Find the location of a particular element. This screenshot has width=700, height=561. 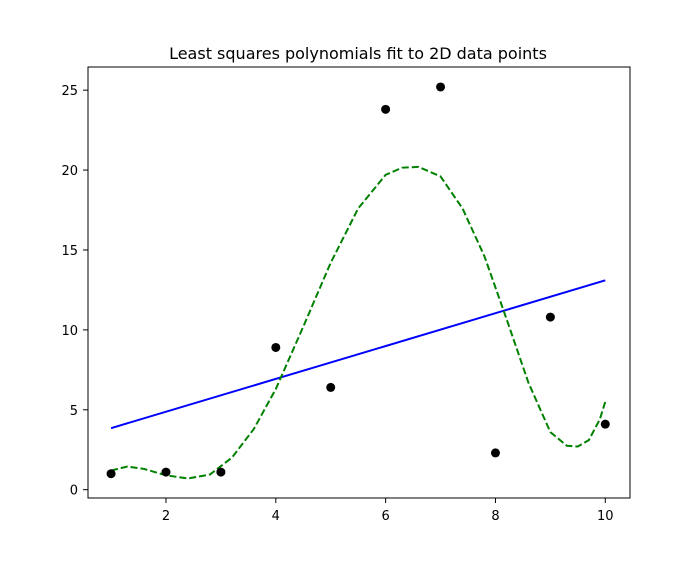

y-tick-label: 5 is located at coordinates (74, 411).